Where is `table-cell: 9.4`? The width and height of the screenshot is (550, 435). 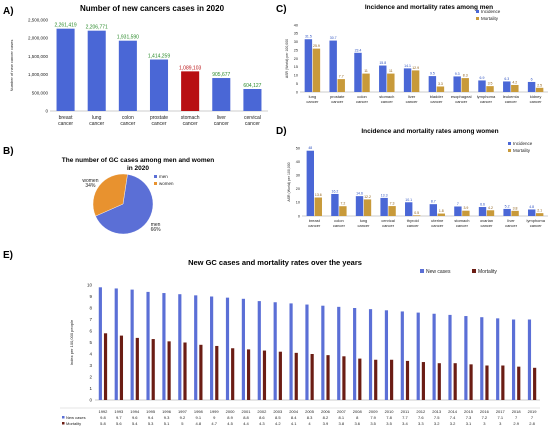 table-cell: 9.4 is located at coordinates (151, 417).